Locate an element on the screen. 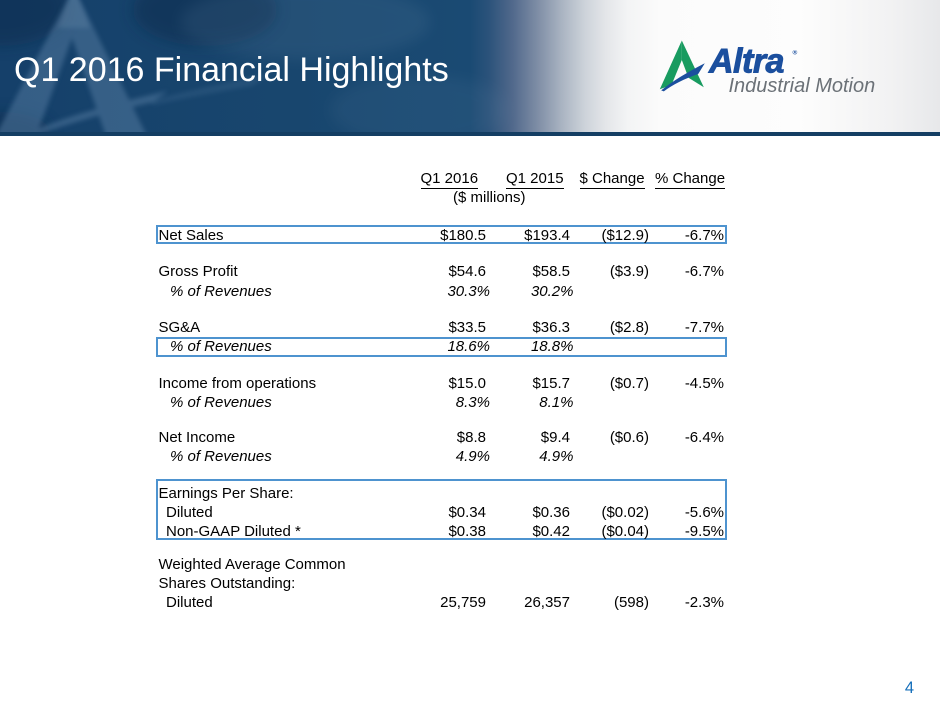 The height and width of the screenshot is (705, 940). svg-text: Industrial Motion is located at coordinates (802, 86).